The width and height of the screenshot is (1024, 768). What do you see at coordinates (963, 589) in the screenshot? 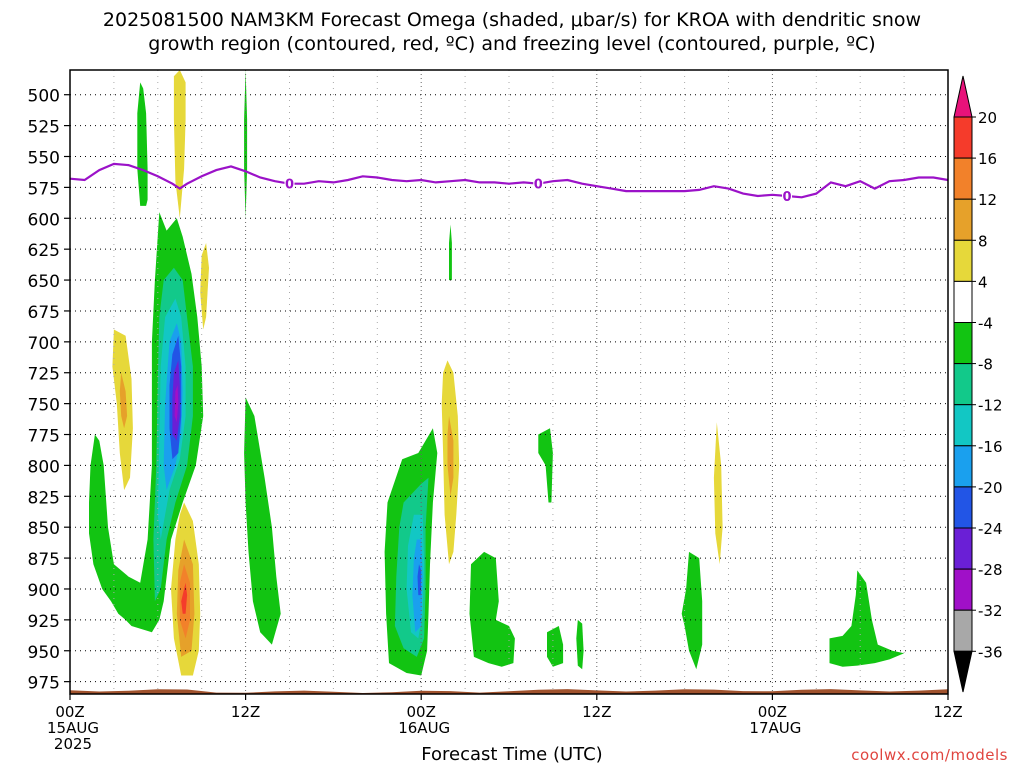
I see `colorbar-segment-m32_m28` at bounding box center [963, 589].